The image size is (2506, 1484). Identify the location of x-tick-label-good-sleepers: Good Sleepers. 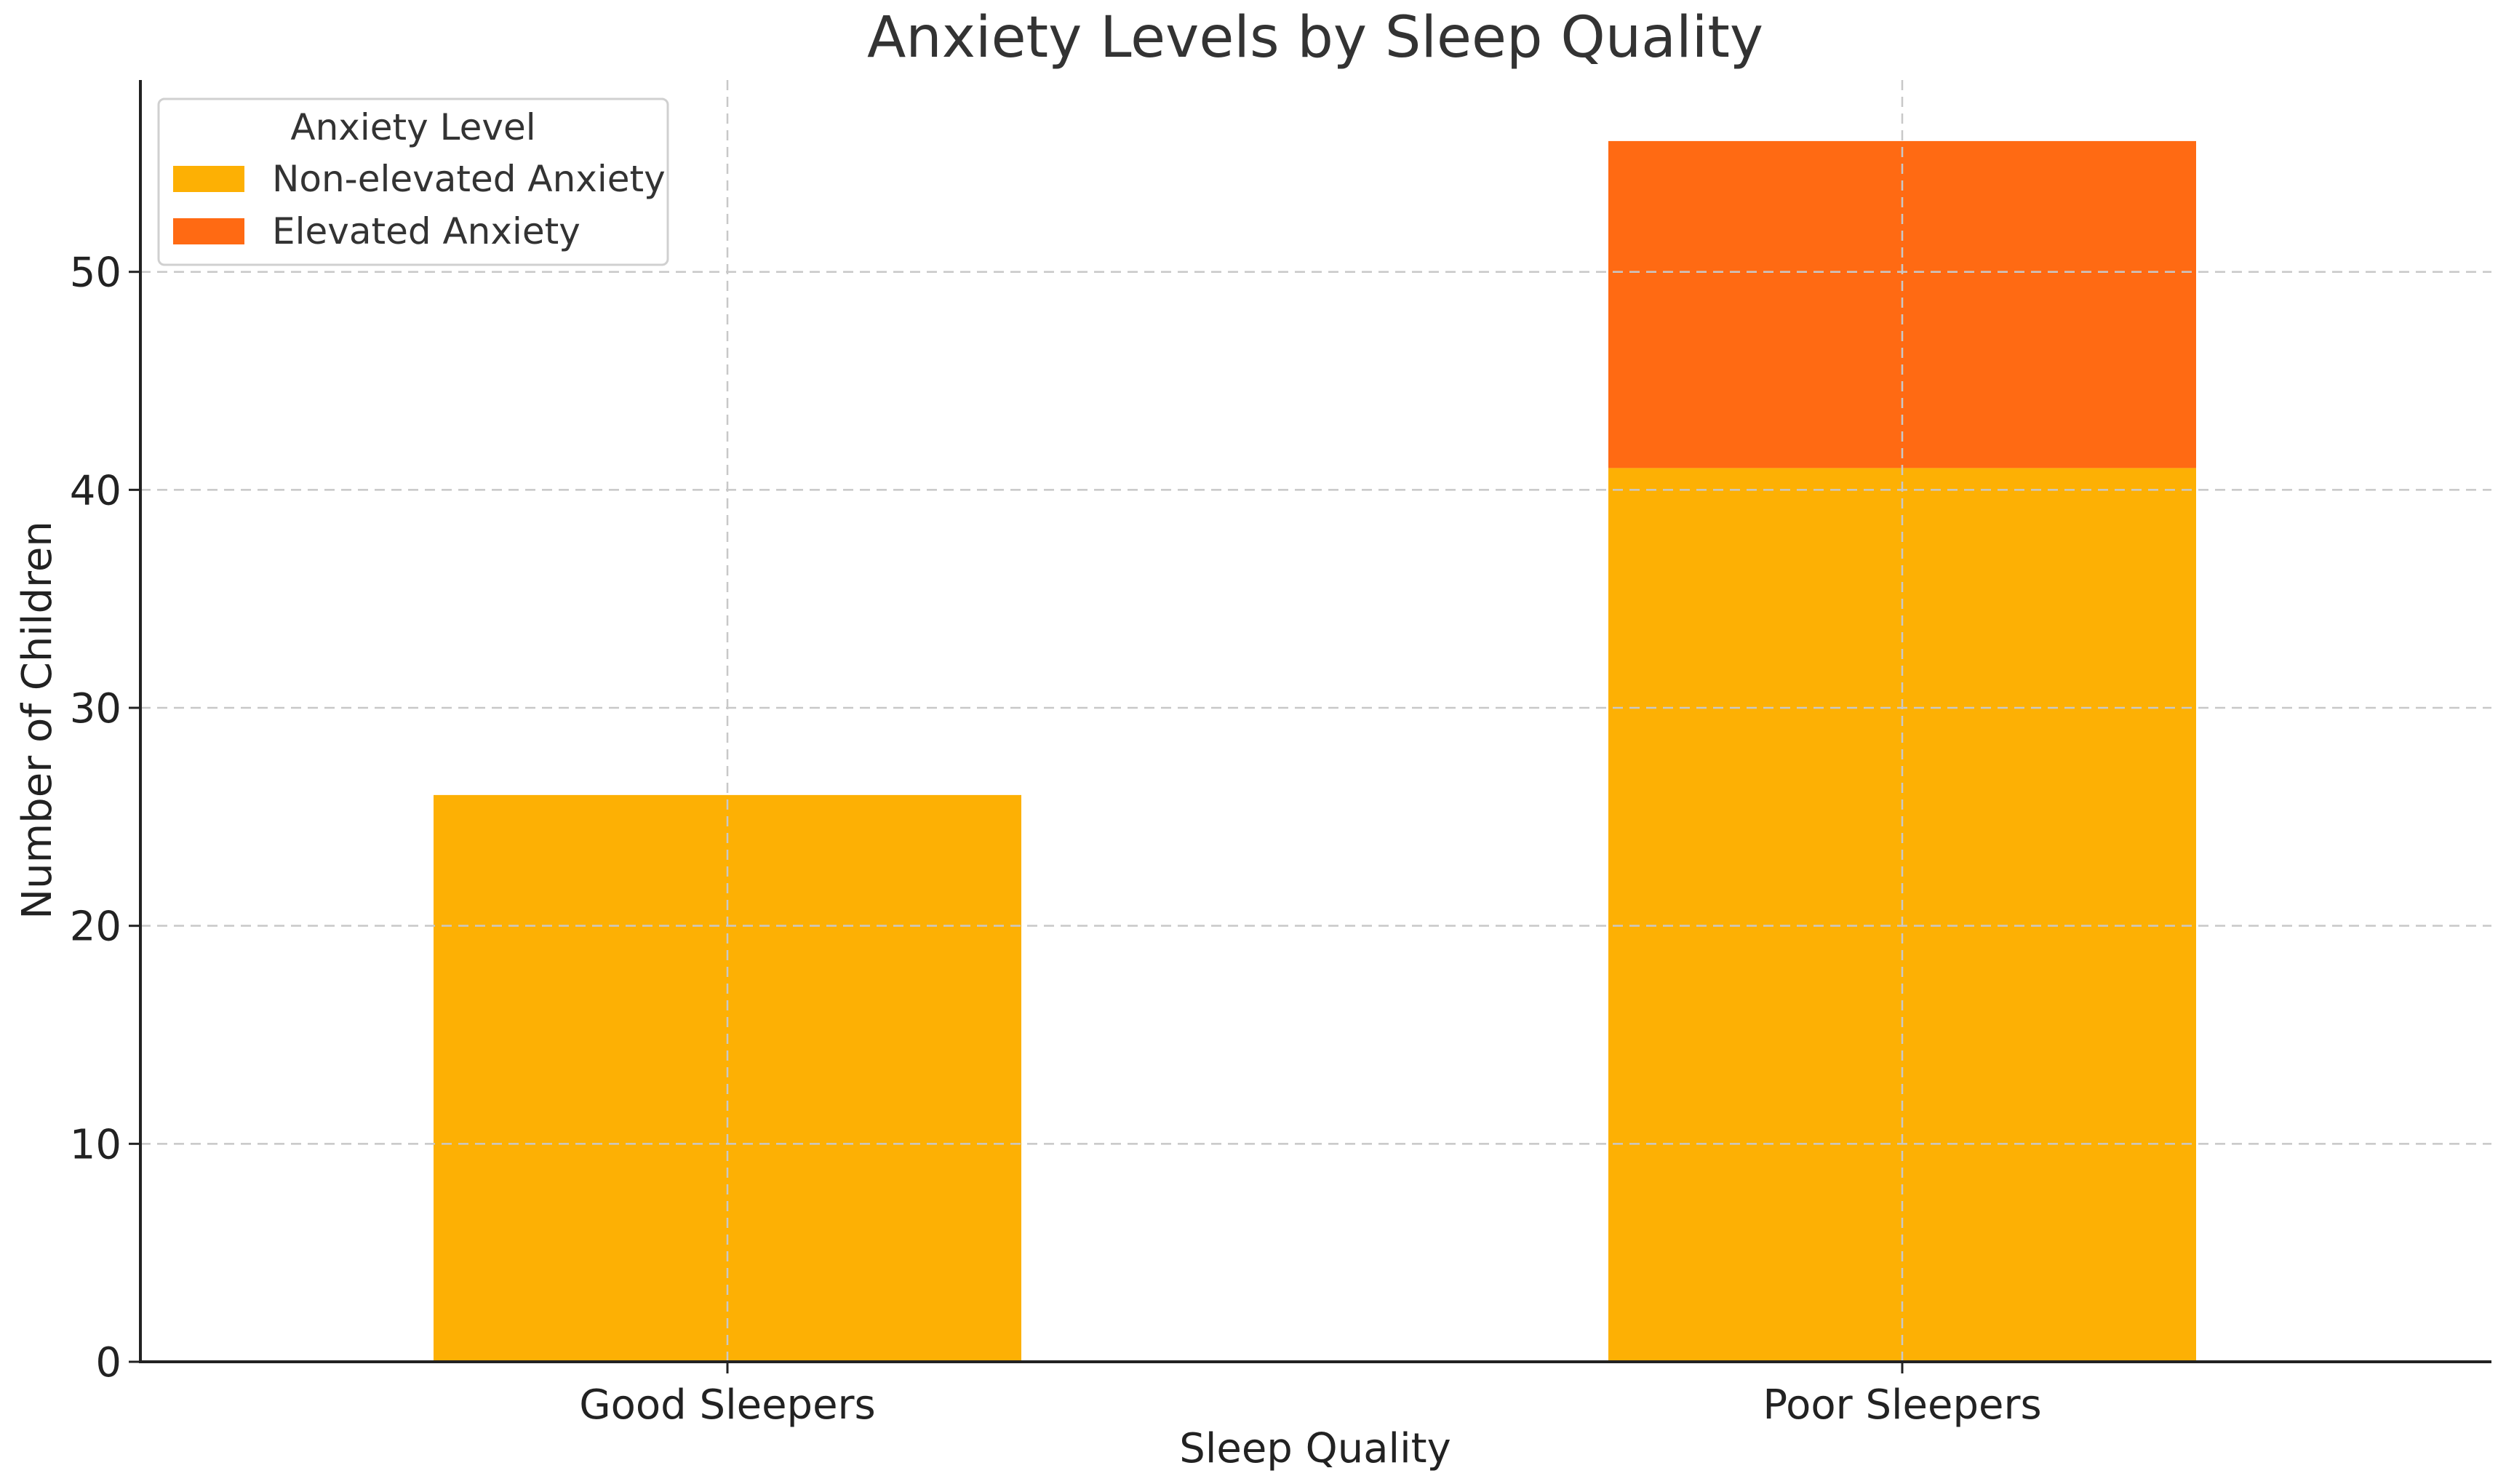
(727, 1405).